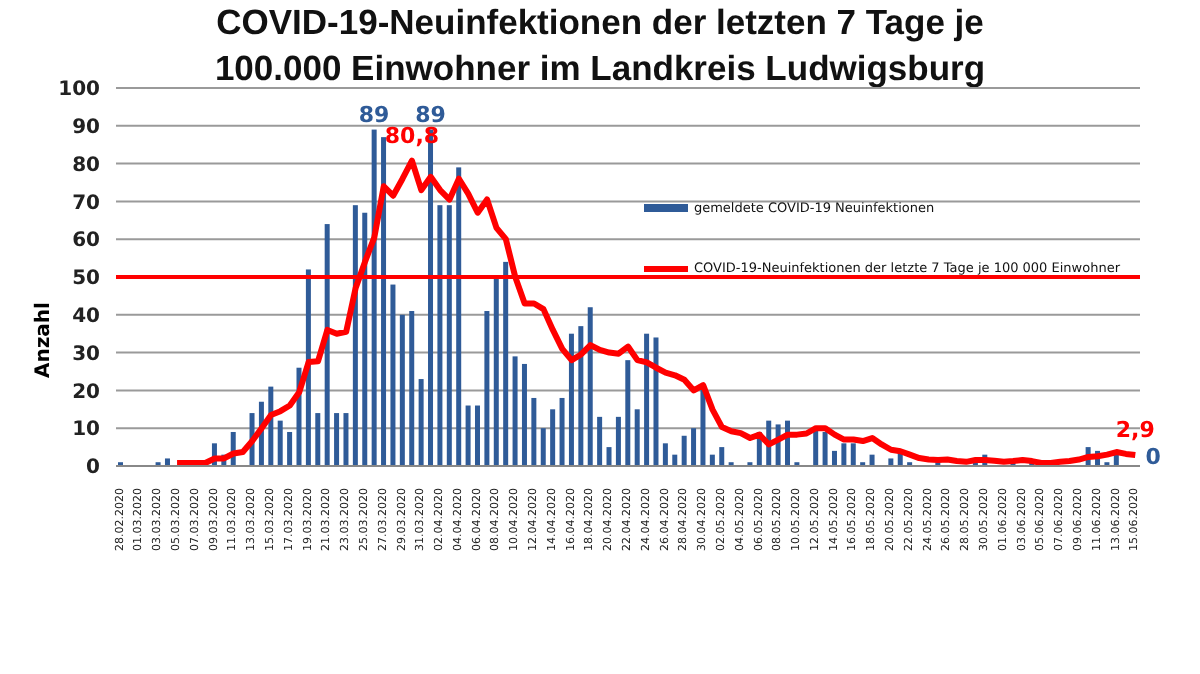 The height and width of the screenshot is (674, 1200). What do you see at coordinates (86, 316) in the screenshot?
I see `y-tick-label: 40` at bounding box center [86, 316].